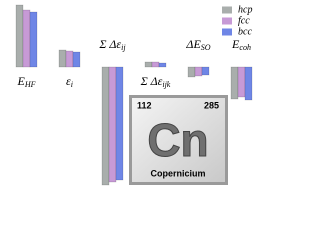 Image resolution: width=320 pixels, height=240 pixels. Describe the element at coordinates (177, 173) in the screenshot. I see `element-name: Copernicium` at that location.